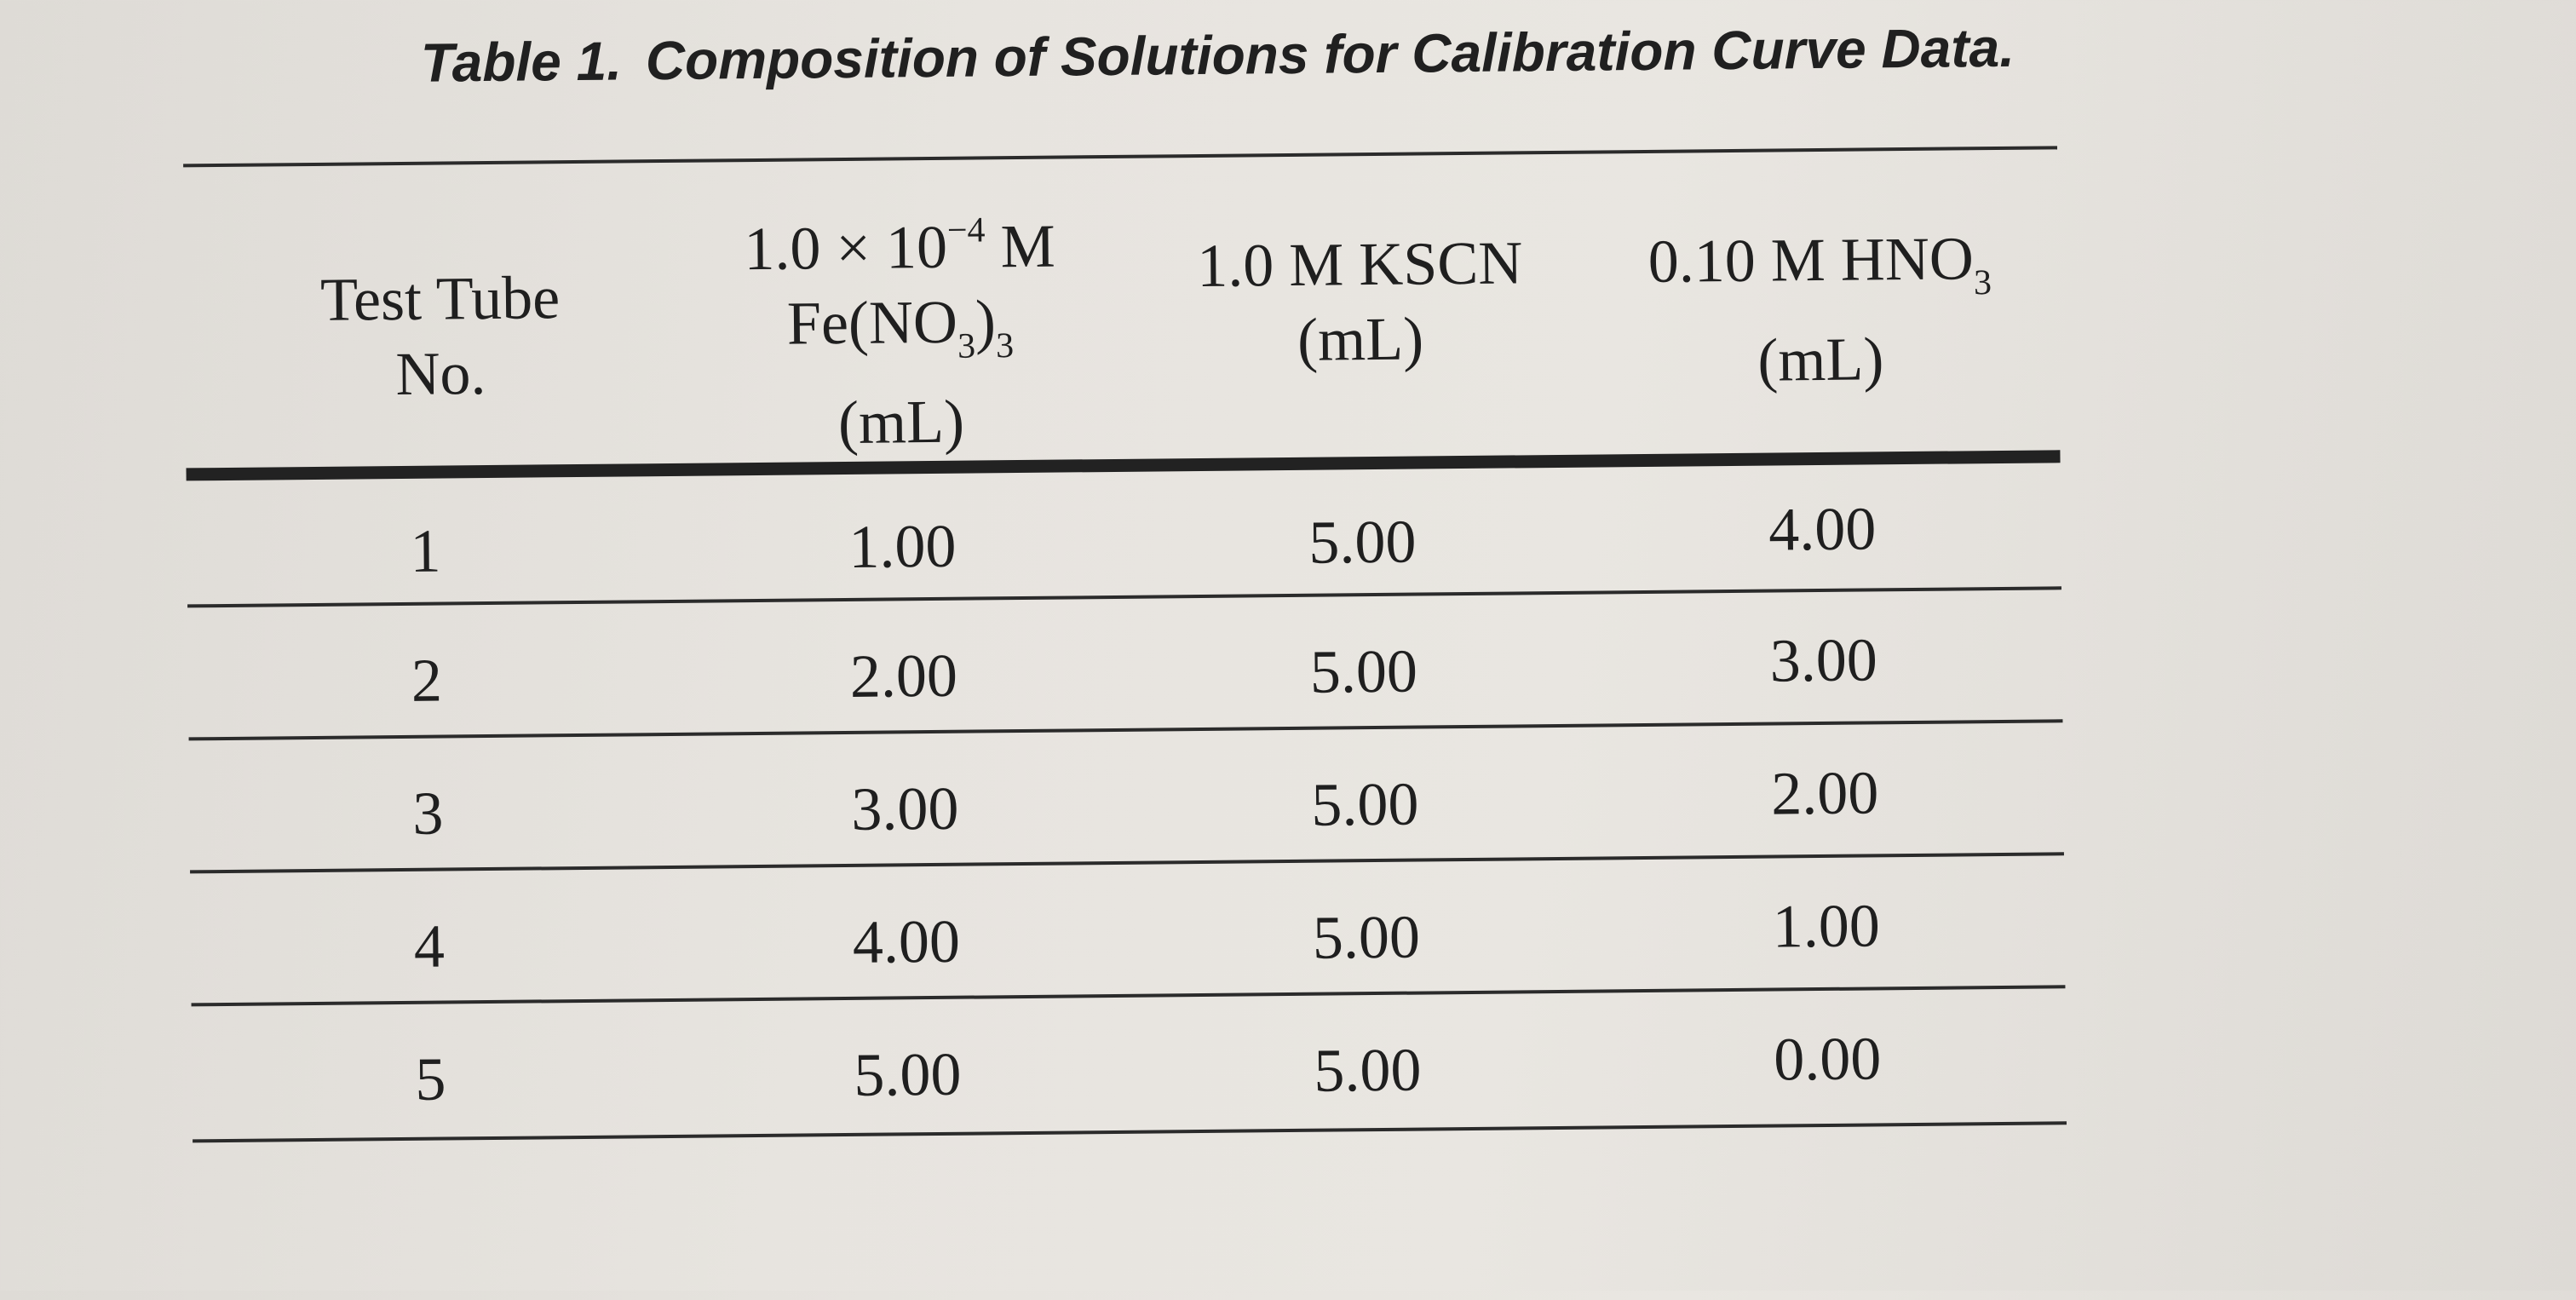  I want to click on table-cell-fe-1: 1.00, so click(903, 546).